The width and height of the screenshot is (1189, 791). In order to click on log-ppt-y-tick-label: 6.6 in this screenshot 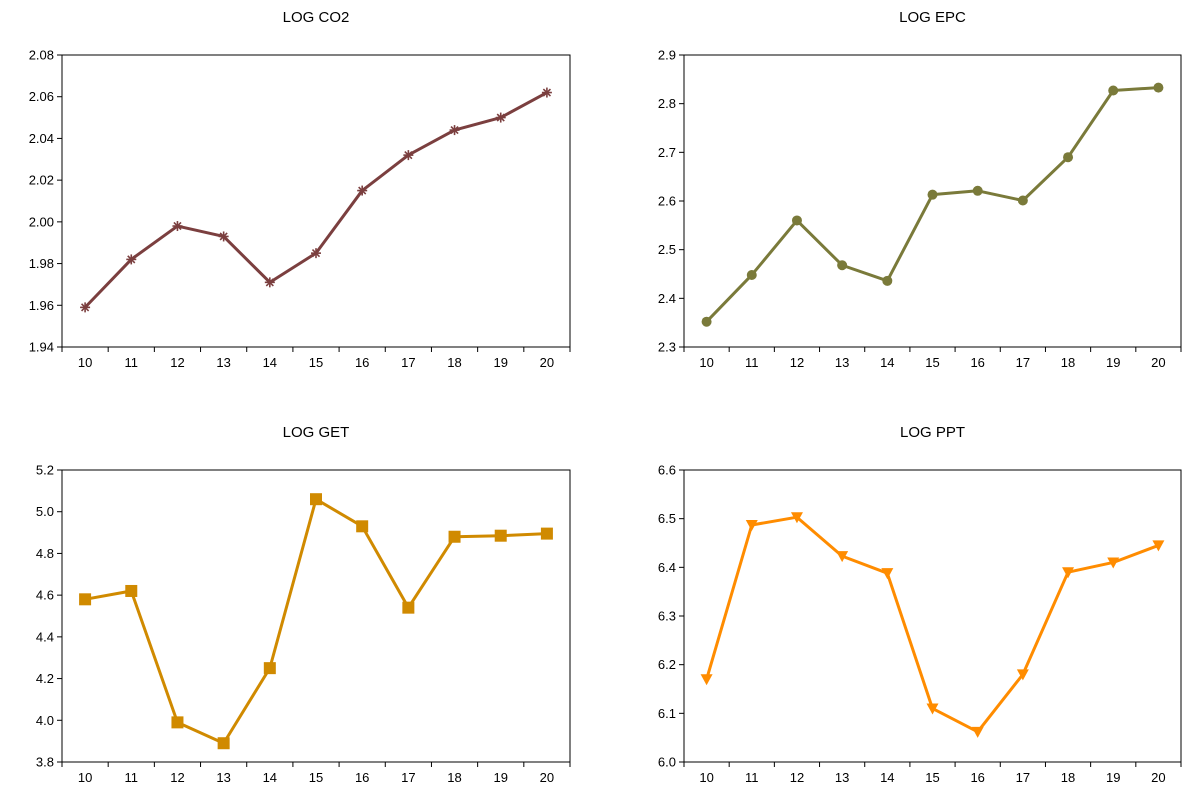, I will do `click(667, 470)`.